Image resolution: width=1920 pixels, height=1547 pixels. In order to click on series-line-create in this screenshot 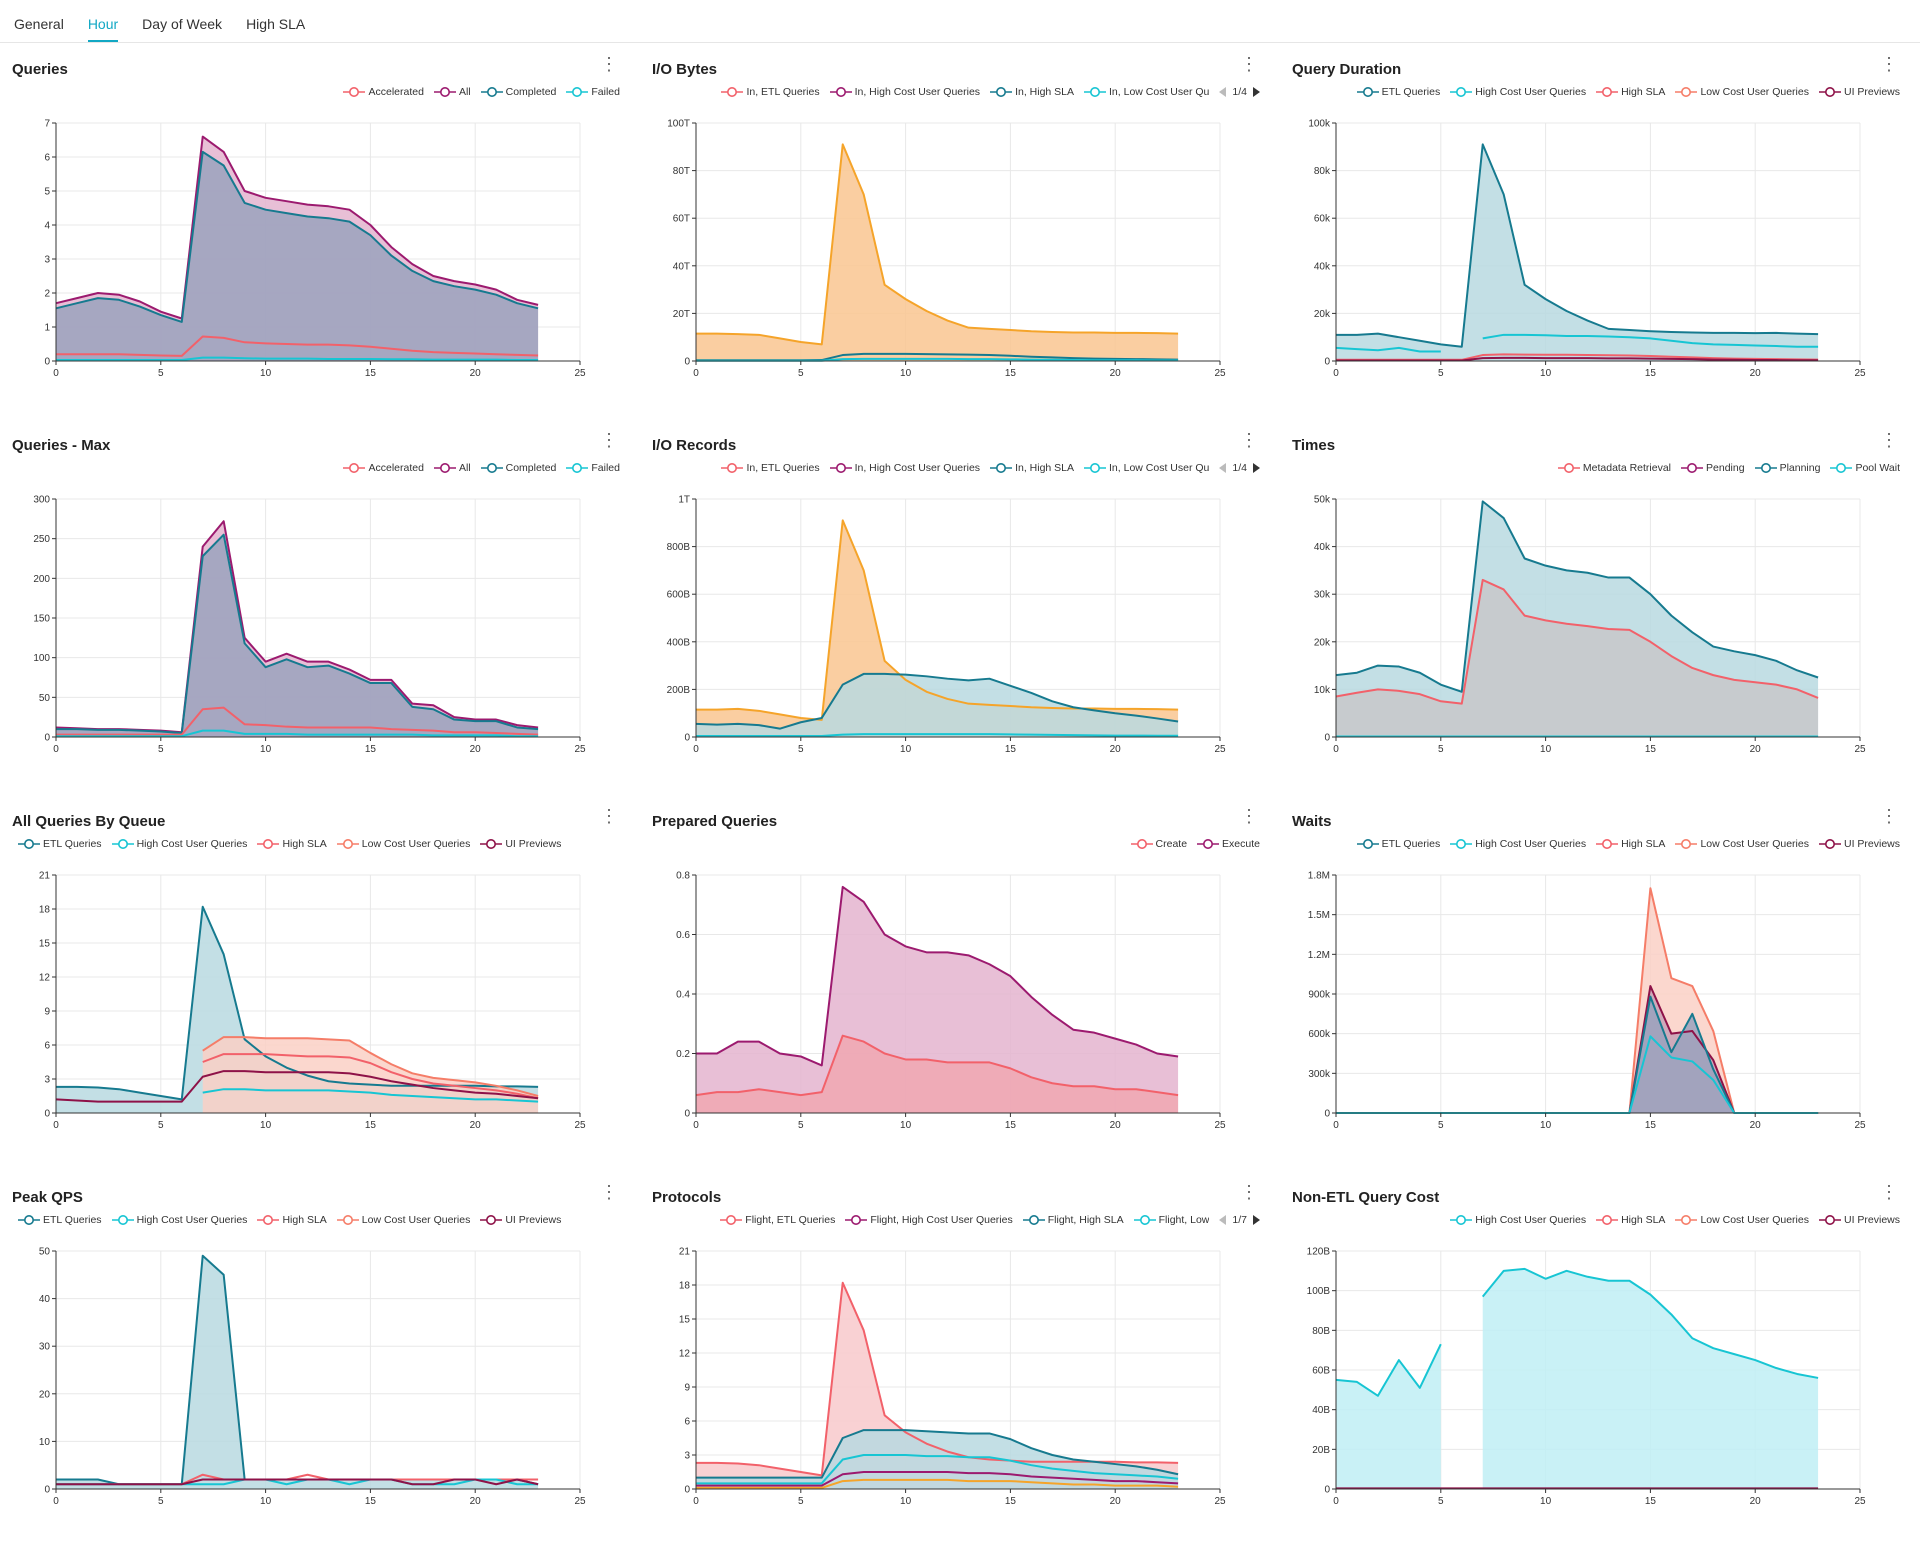, I will do `click(937, 1065)`.